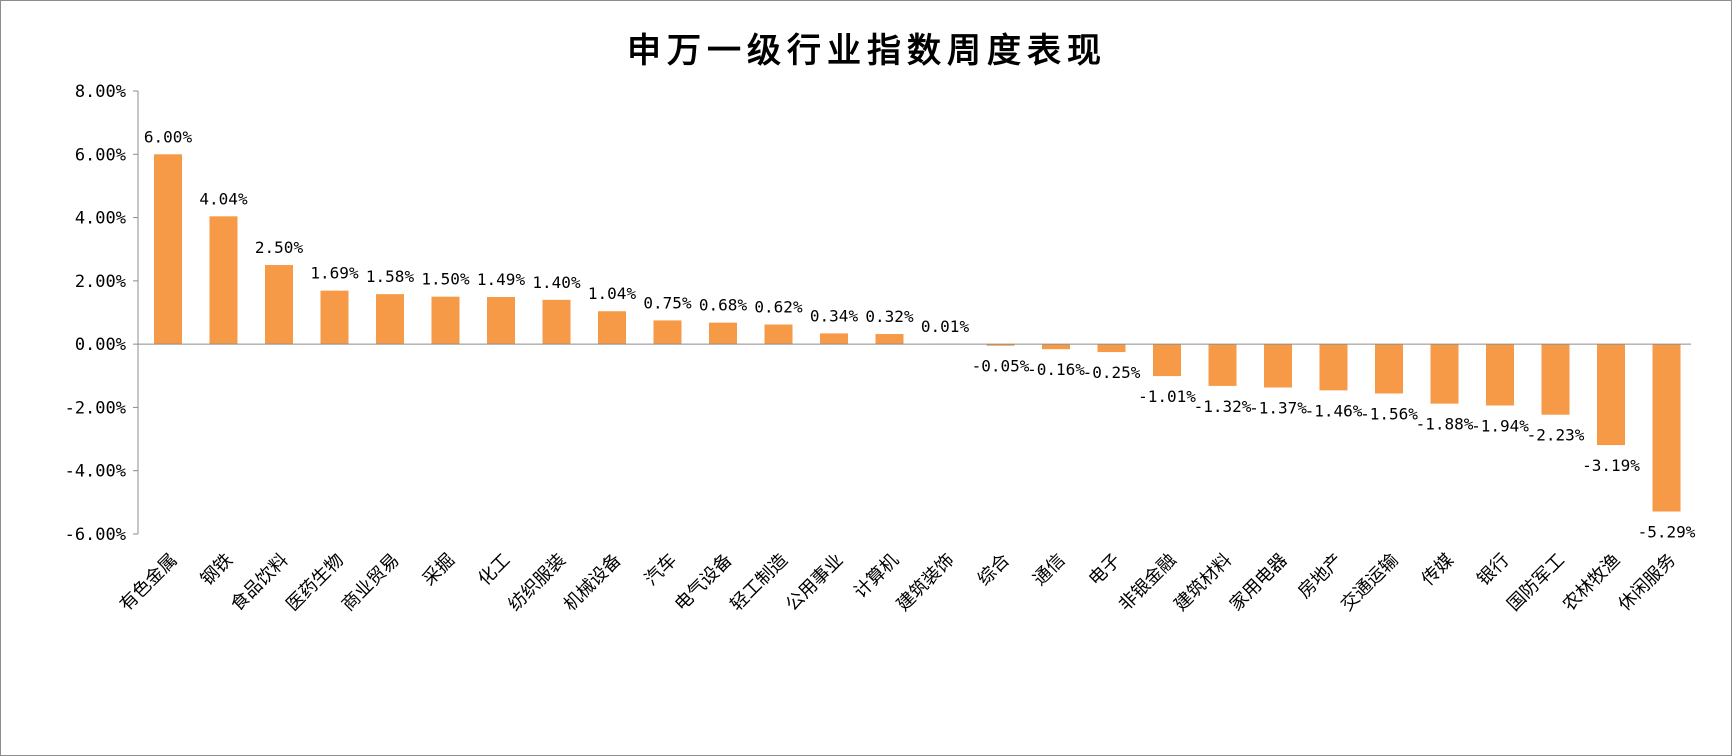 This screenshot has height=756, width=1732. I want to click on x-category-label: 公用事业, so click(815, 583).